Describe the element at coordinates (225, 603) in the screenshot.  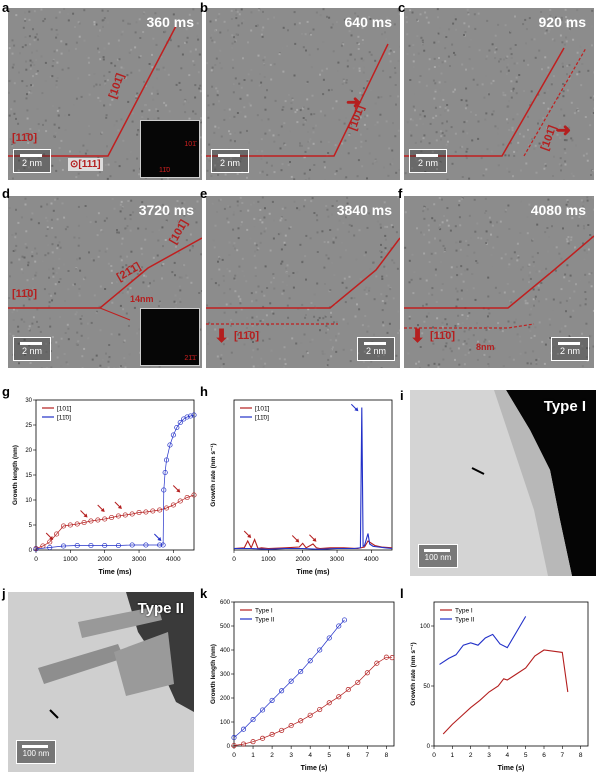
I see `y-tick-label: 600` at that location.